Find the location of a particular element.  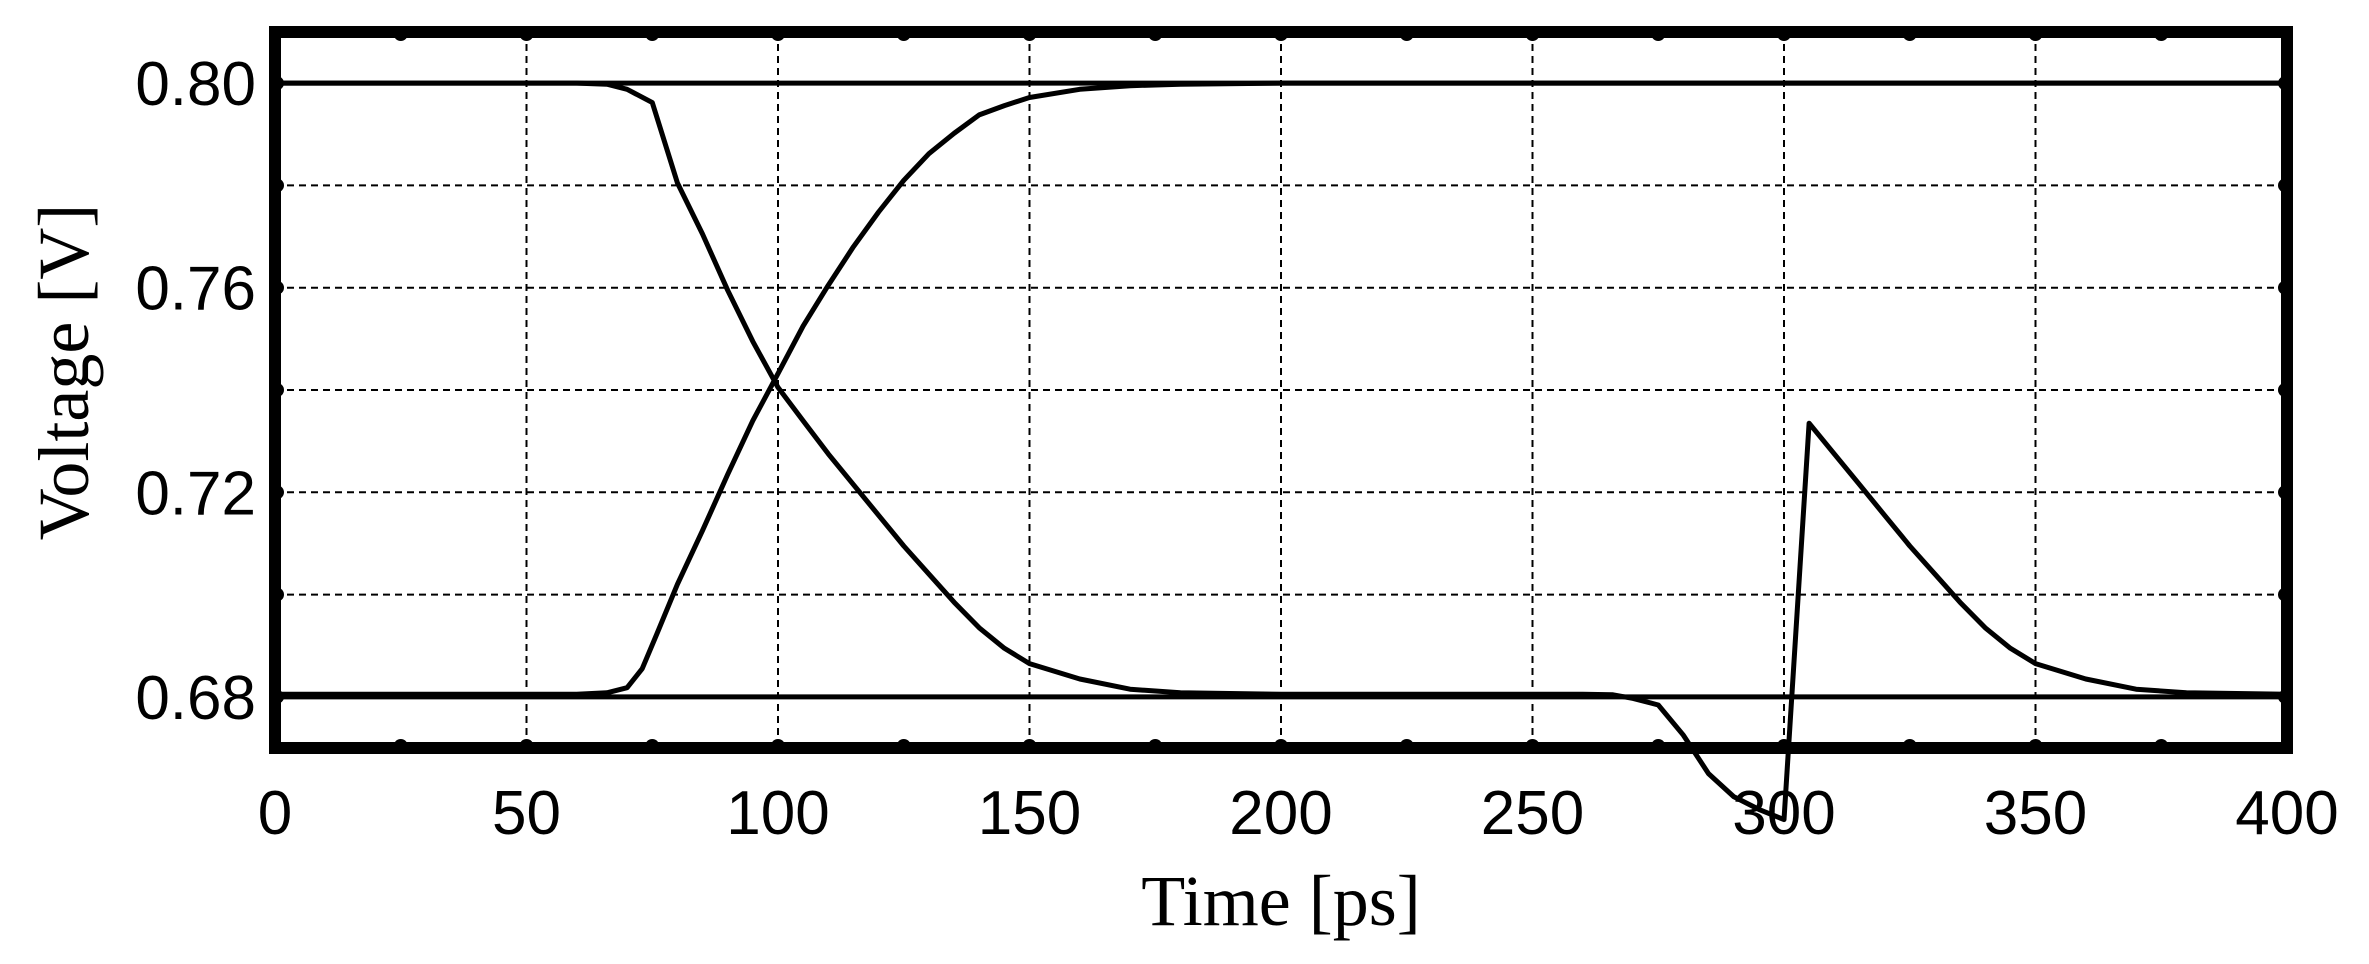

x-axis-title: Time [ps] is located at coordinates (1280, 901).